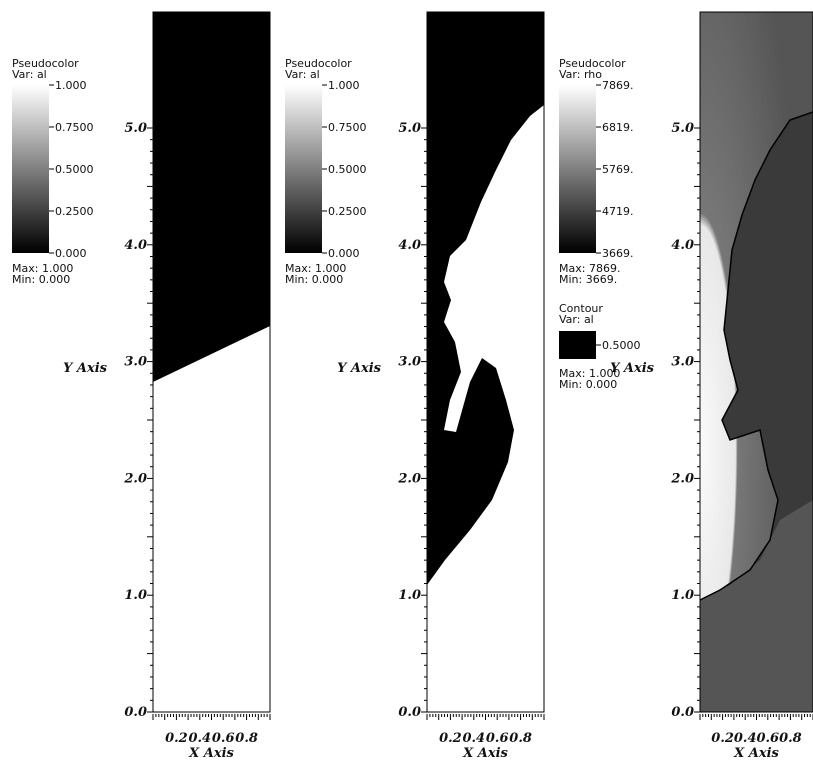 The height and width of the screenshot is (763, 813). What do you see at coordinates (576, 319) in the screenshot?
I see `contour-var: Var: al` at bounding box center [576, 319].